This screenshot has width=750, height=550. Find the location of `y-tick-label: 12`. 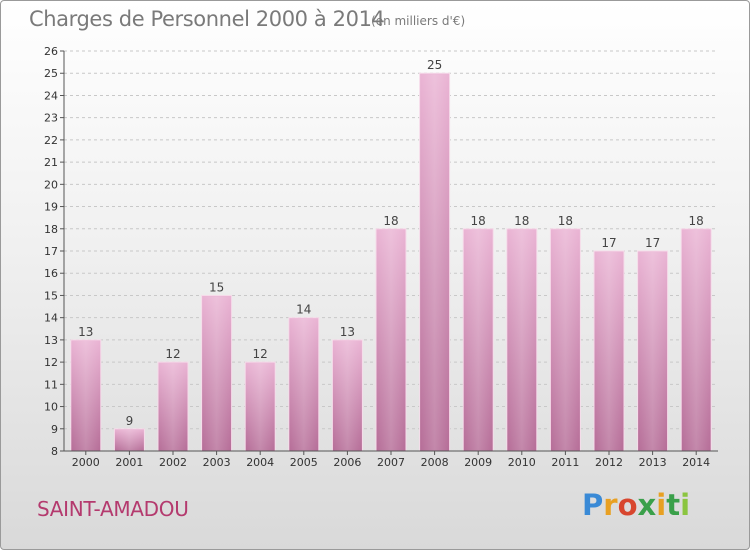

y-tick-label: 12 is located at coordinates (51, 362).